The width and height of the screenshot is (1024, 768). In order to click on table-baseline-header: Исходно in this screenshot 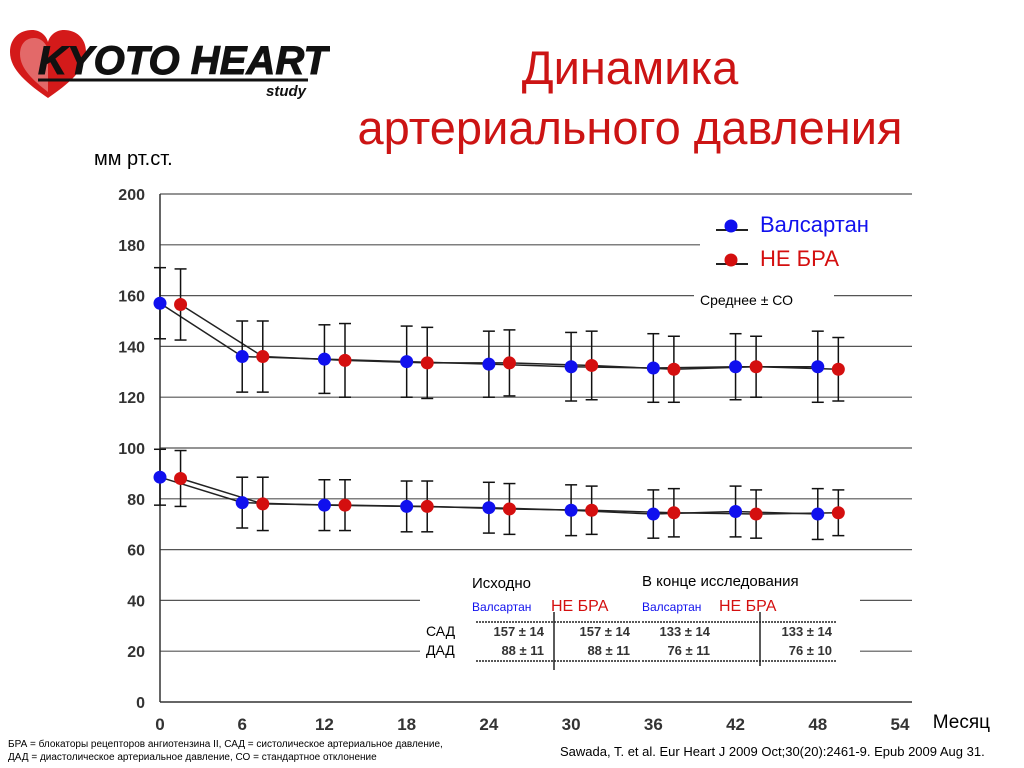, I will do `click(501, 583)`.